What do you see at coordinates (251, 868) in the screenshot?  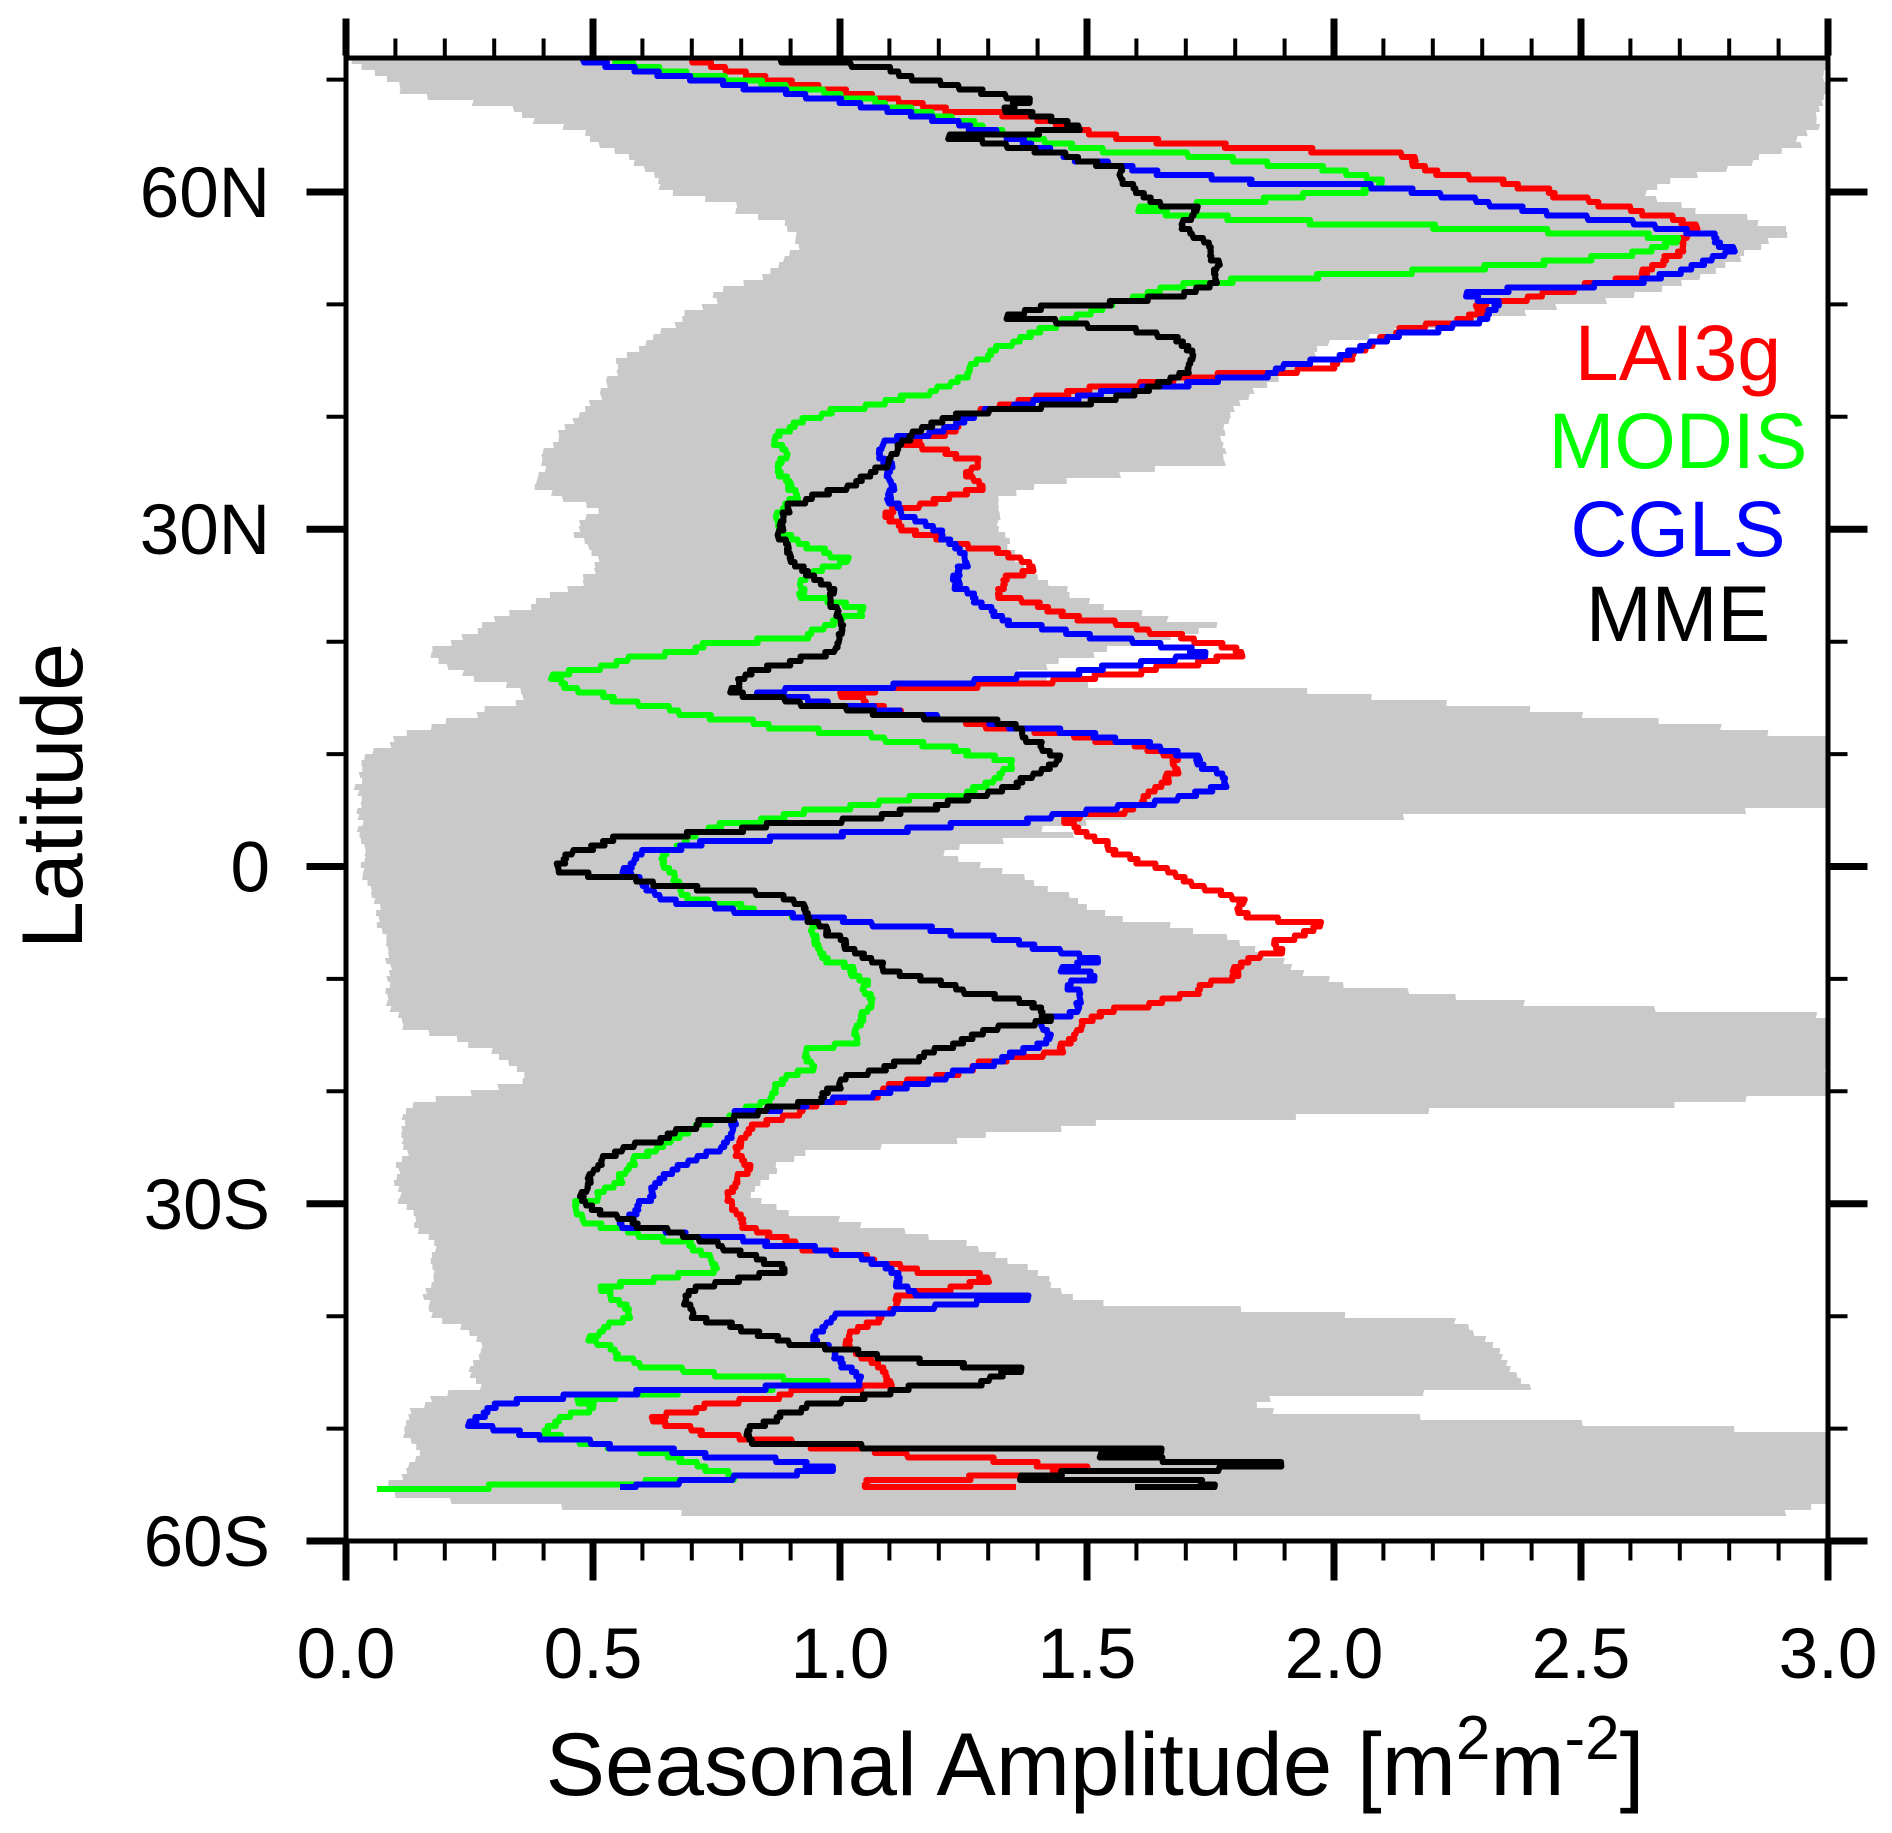 I see `svg-text: 0` at bounding box center [251, 868].